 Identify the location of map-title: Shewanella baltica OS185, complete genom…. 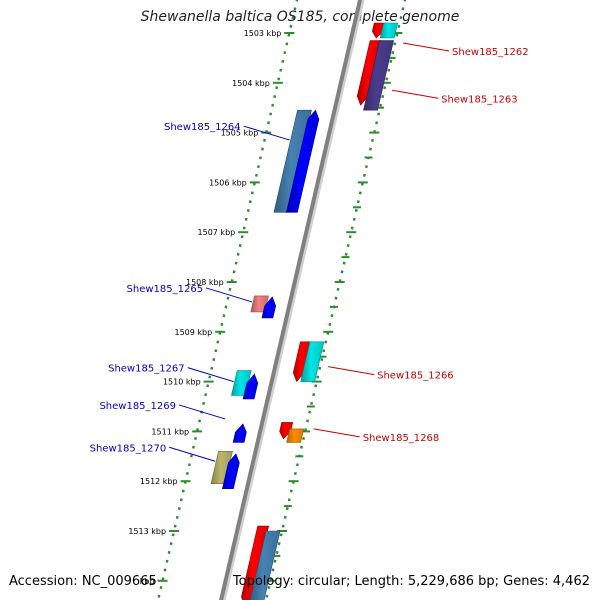
(300, 17).